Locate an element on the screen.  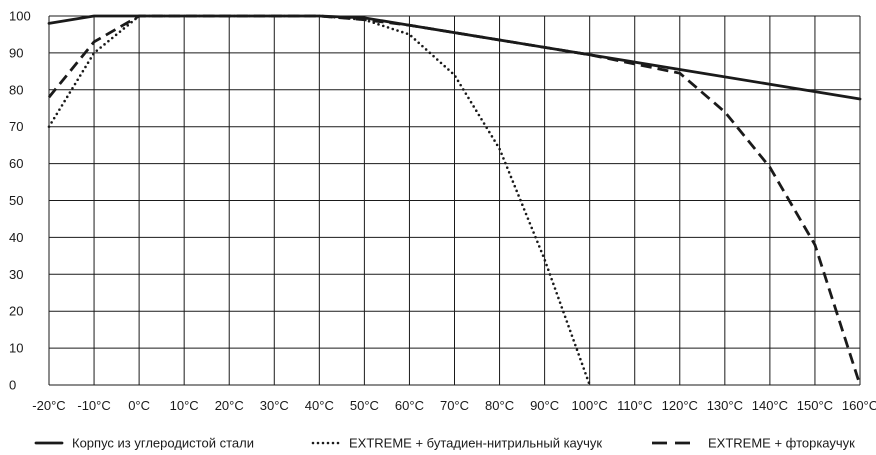
y-tick-label: 10 is located at coordinates (16, 348).